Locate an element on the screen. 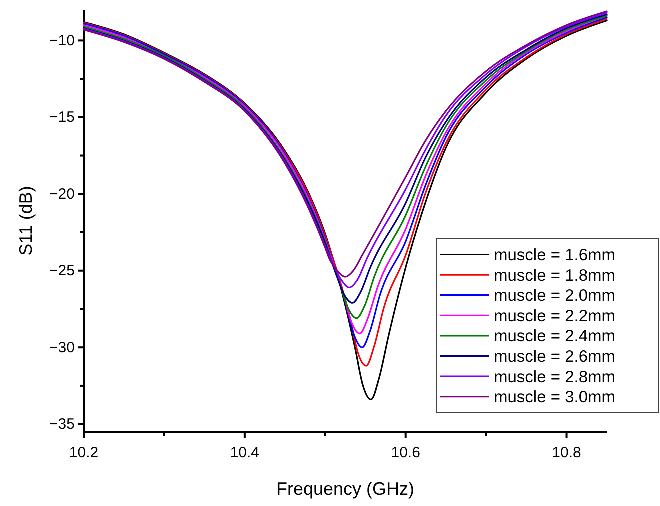 This screenshot has height=506, width=660. y-axis-title: S11 (dB) is located at coordinates (26, 221).